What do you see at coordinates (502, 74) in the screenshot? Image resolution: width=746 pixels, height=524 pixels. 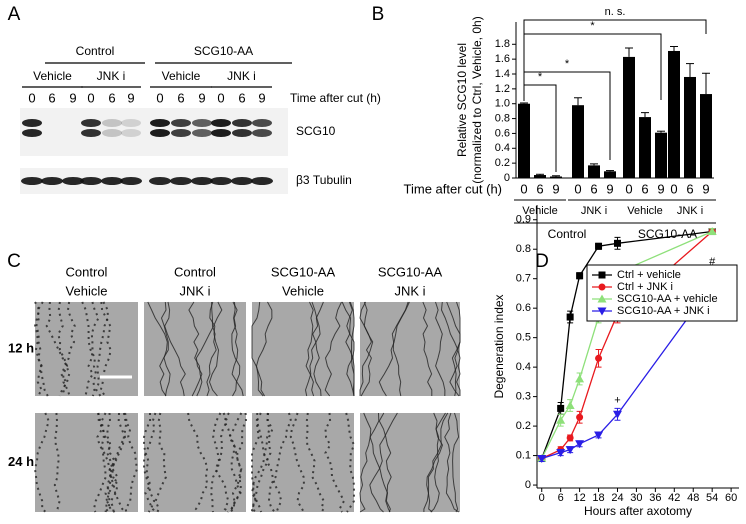 I see `y-tick-label: 1.4` at bounding box center [502, 74].